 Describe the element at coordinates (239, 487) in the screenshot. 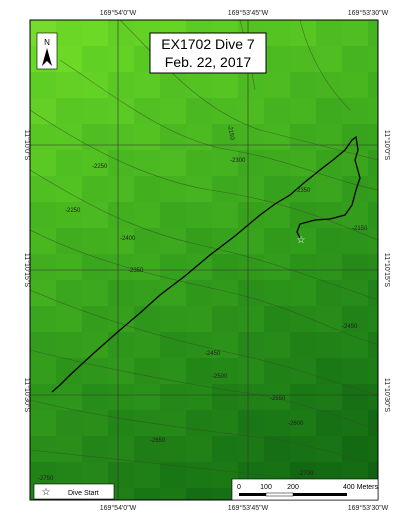

I see `scale-label: 0` at that location.